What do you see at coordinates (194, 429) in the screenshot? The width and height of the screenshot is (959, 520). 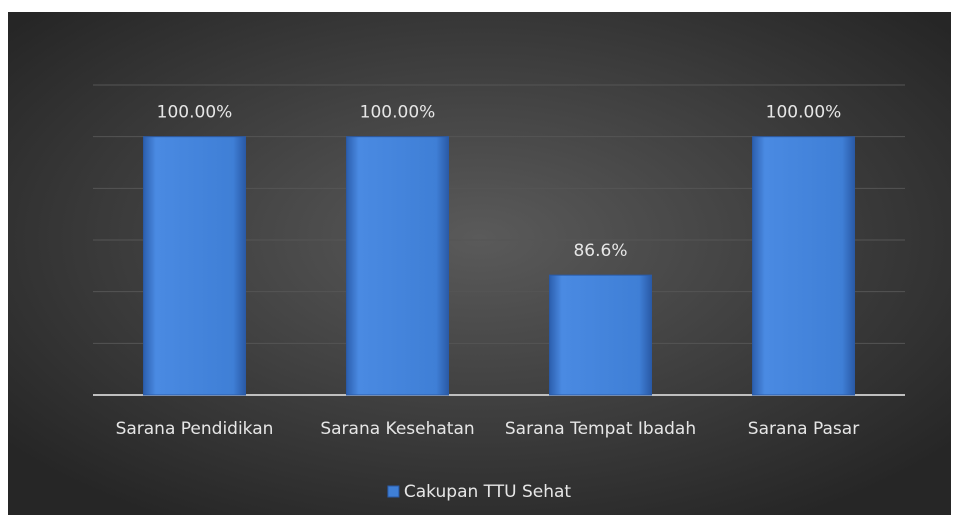 I see `x-tick-label: Sarana Pendidikan` at bounding box center [194, 429].